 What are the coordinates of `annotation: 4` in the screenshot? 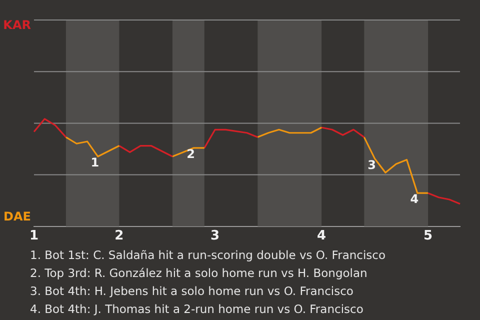 It's located at (414, 199).